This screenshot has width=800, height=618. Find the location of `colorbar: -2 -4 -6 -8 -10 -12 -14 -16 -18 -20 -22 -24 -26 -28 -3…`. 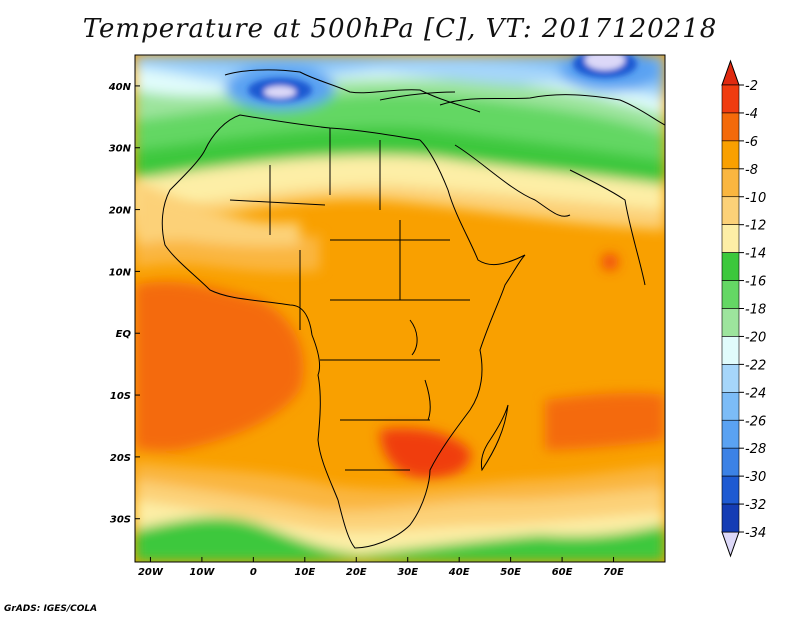

colorbar: -2 -4 -6 -8 -10 -12 -14 -16 -18 -20 -22 -24 -26 -28 -3… is located at coordinates (743, 308).